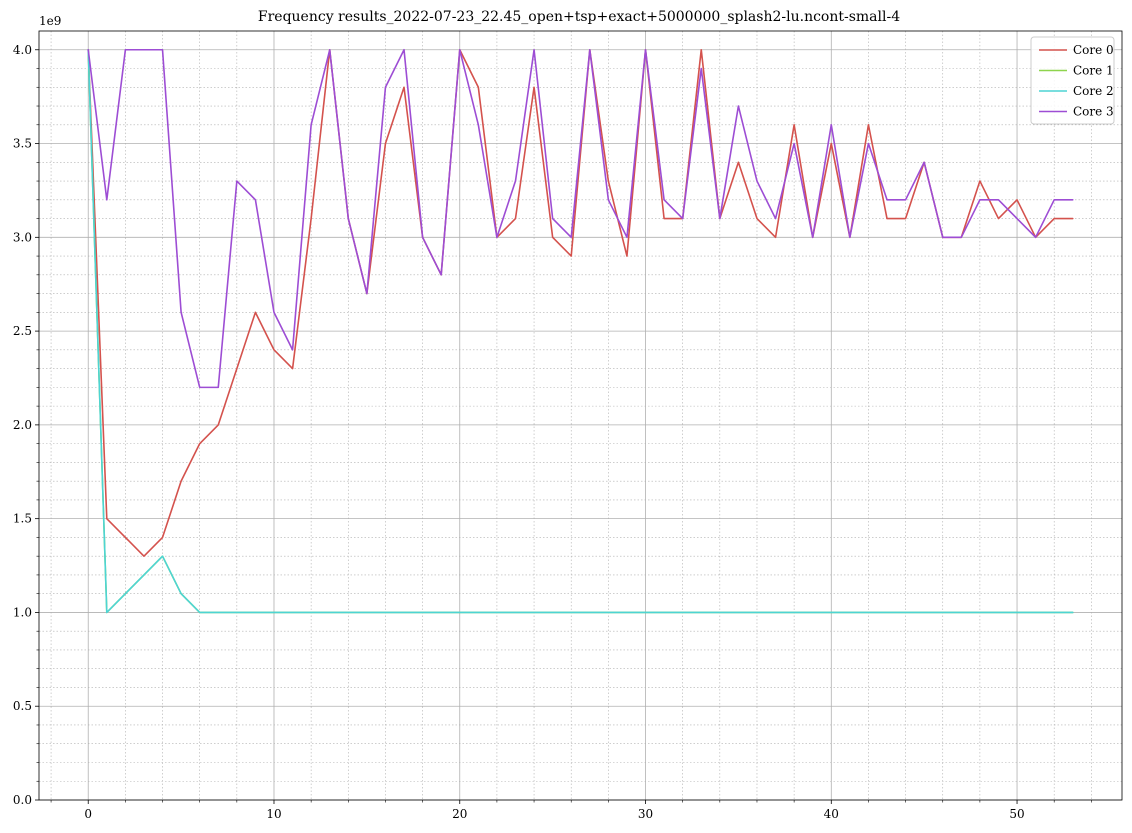 This screenshot has width=1132, height=833. Describe the element at coordinates (1093, 112) in the screenshot. I see `legend-label-core-3: Core 3` at that location.